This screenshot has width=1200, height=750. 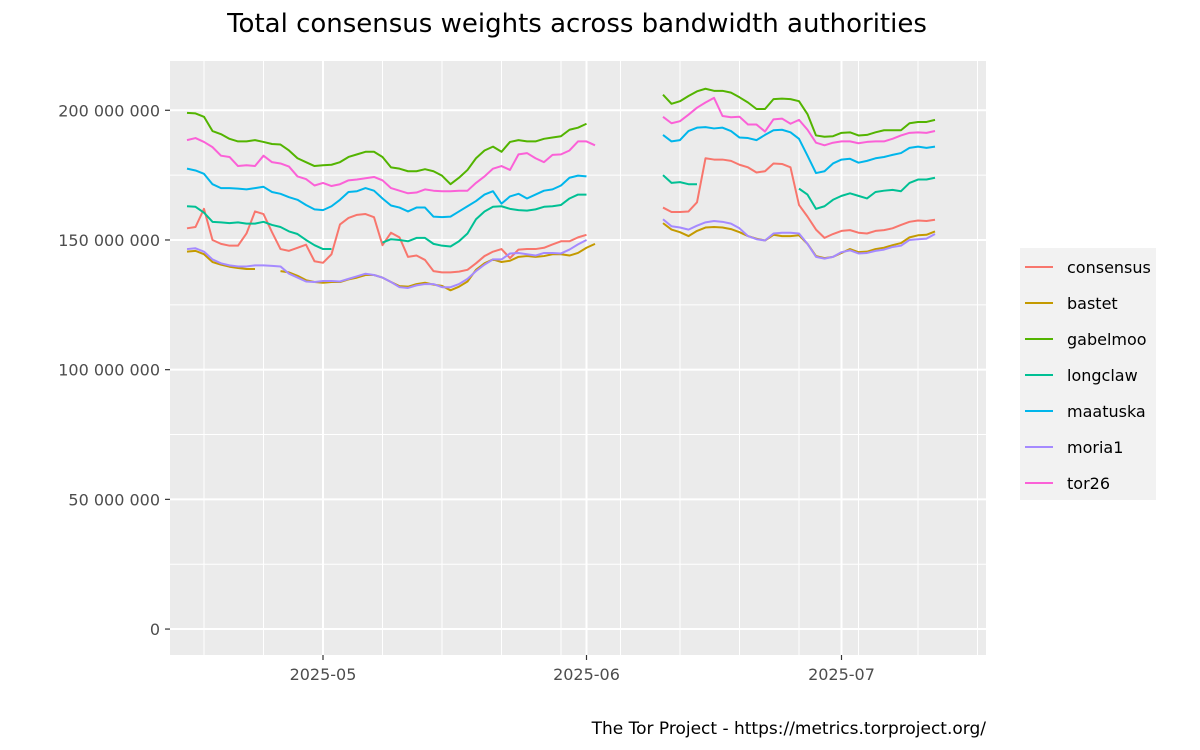 I want to click on legend-label: tor26, so click(x=1088, y=483).